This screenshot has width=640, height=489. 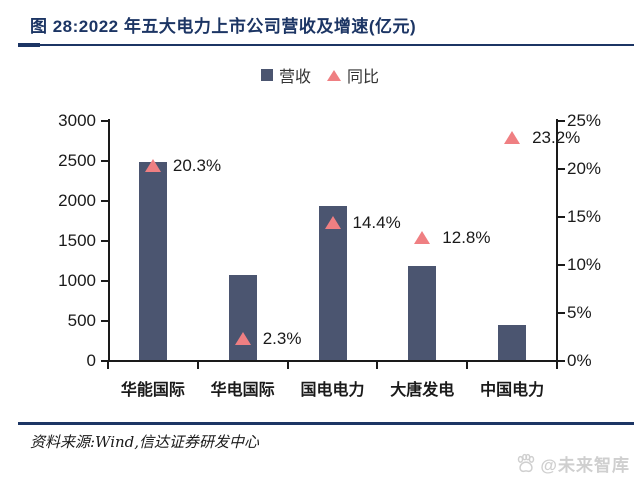 I want to click on x-category-label: 中国电力, so click(x=512, y=390).